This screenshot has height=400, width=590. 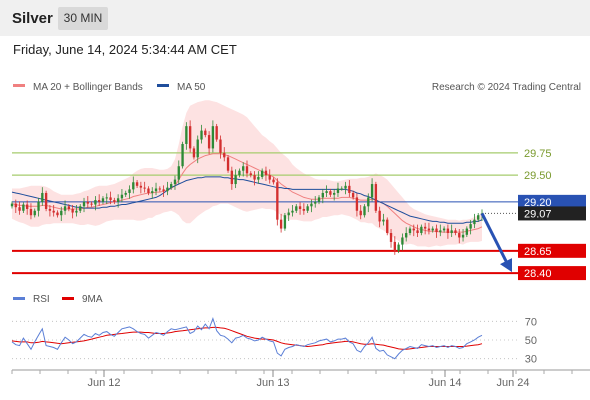 What do you see at coordinates (295, 18) in the screenshot?
I see `header-bar: Silver 30 MIN` at bounding box center [295, 18].